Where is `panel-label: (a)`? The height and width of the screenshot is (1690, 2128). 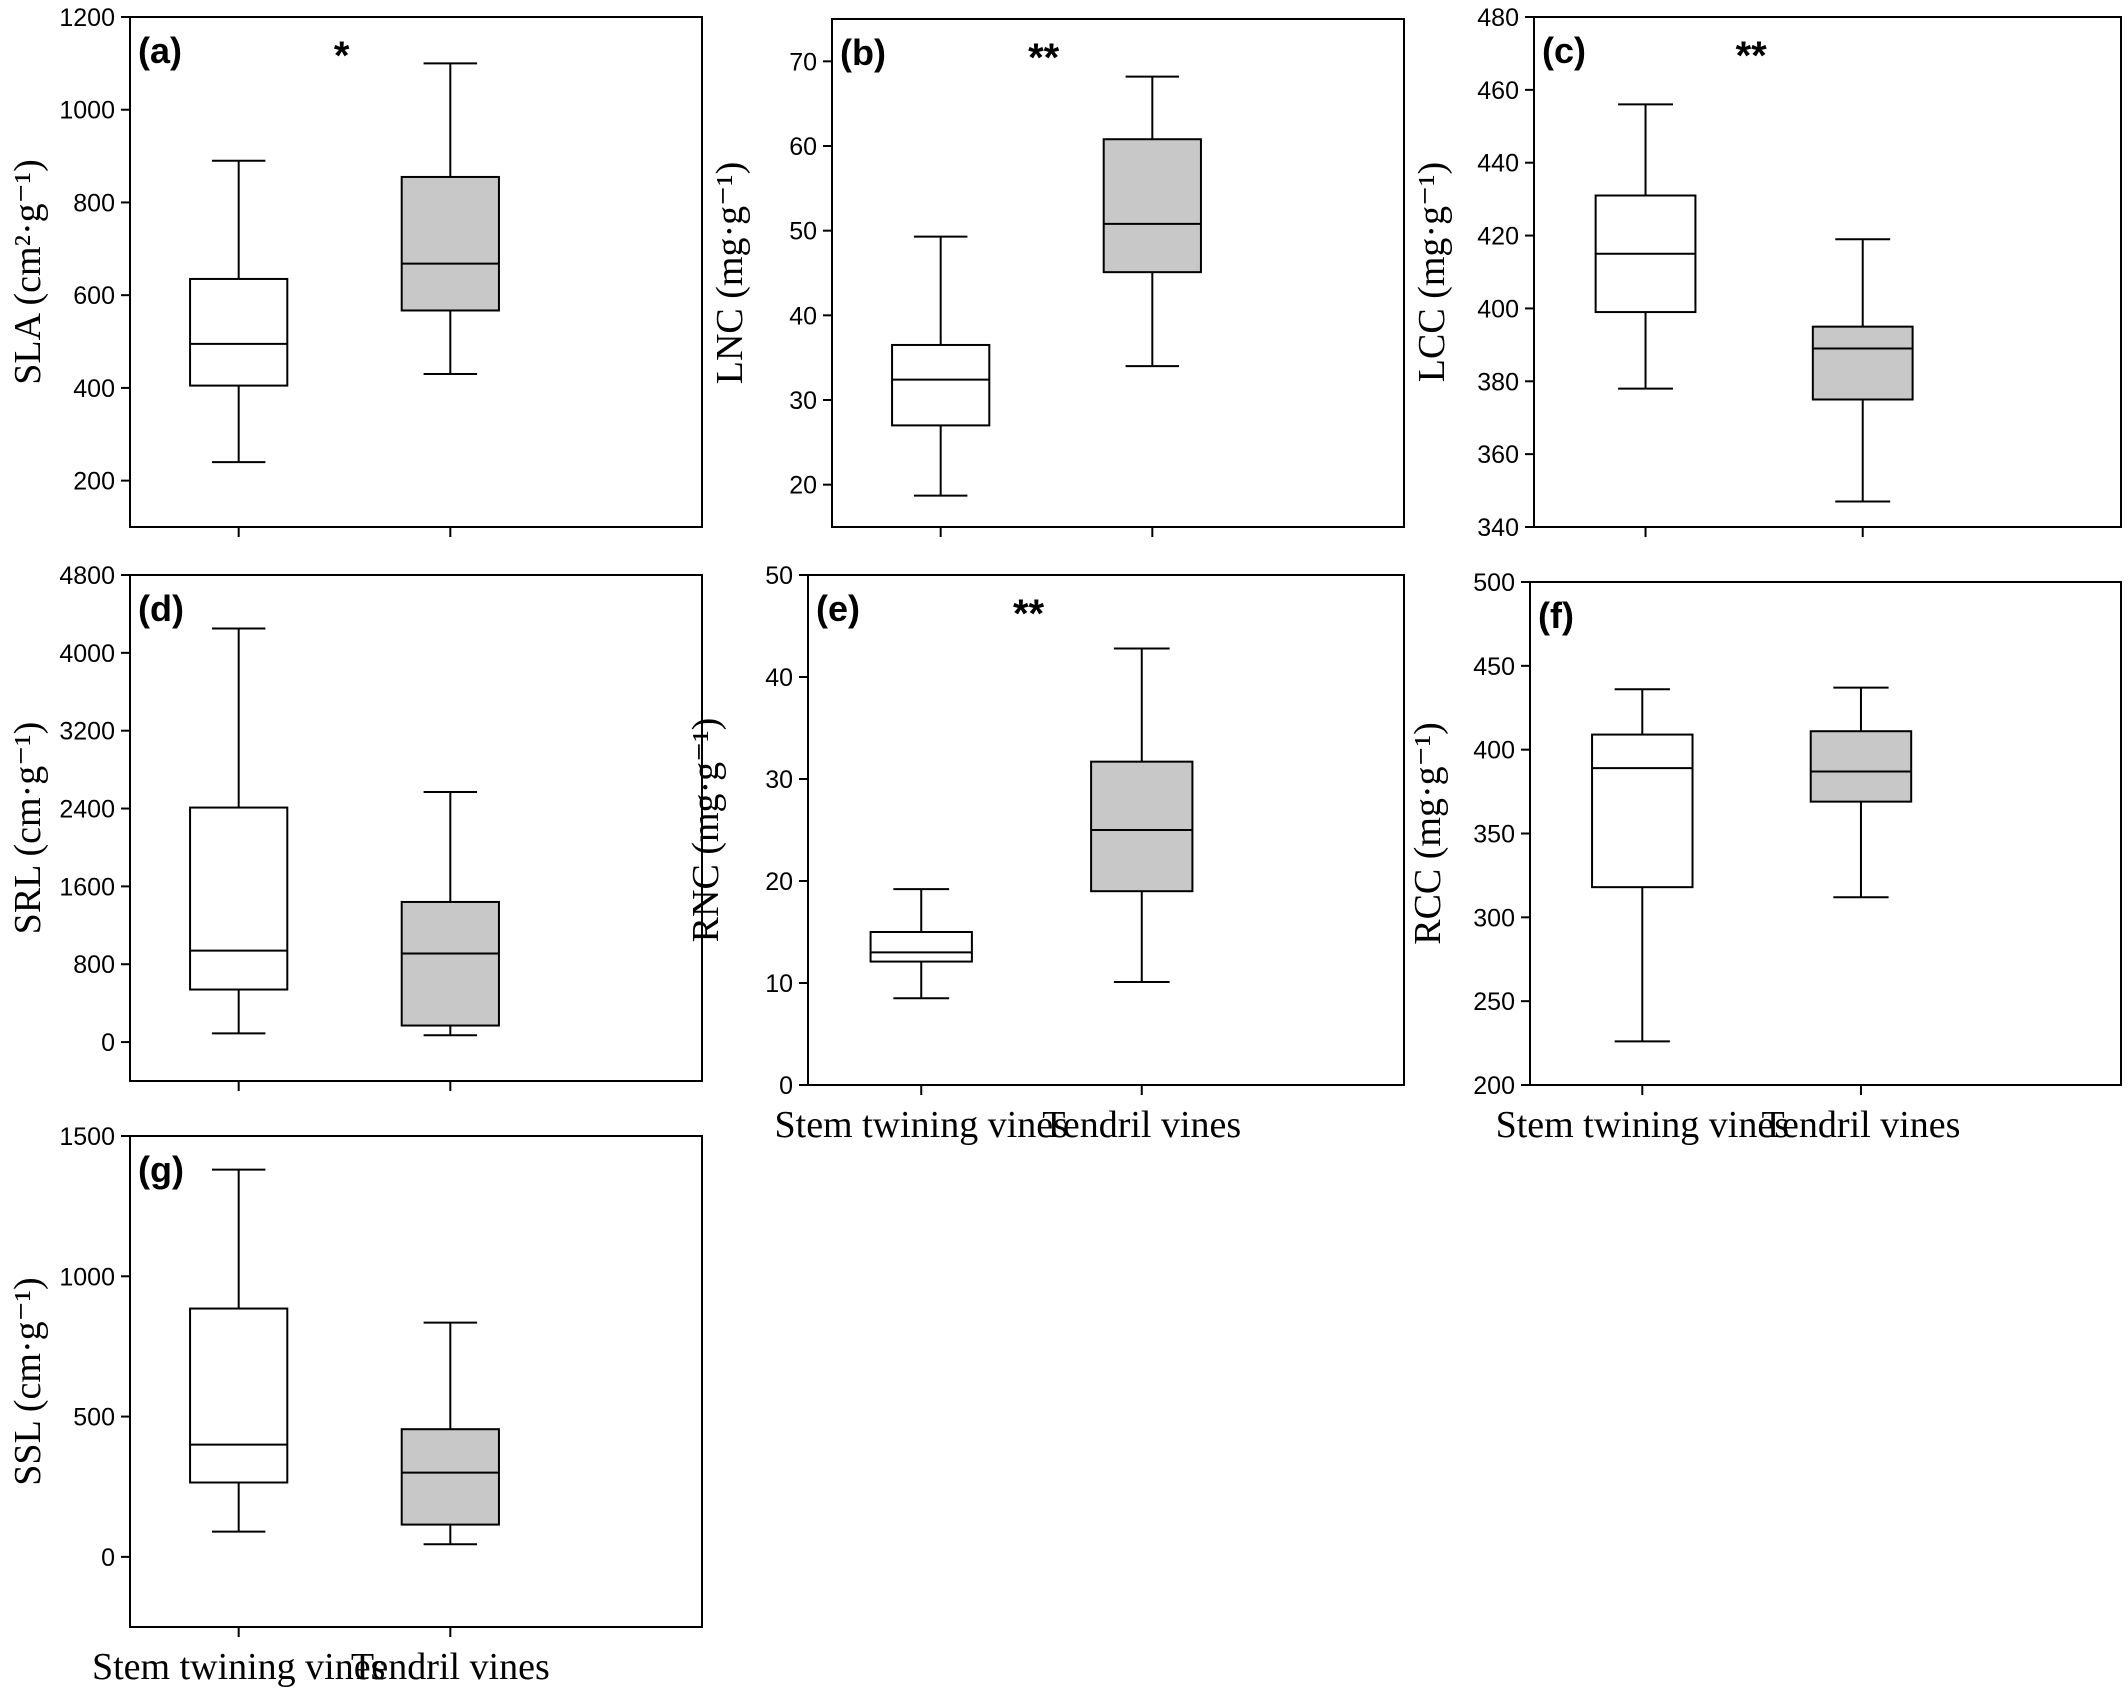 panel-label: (a) is located at coordinates (160, 50).